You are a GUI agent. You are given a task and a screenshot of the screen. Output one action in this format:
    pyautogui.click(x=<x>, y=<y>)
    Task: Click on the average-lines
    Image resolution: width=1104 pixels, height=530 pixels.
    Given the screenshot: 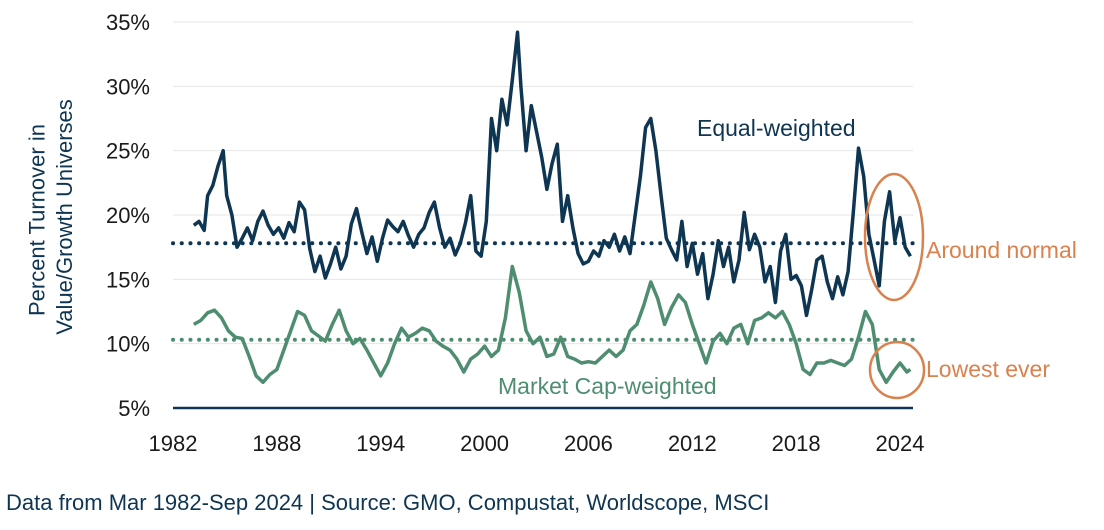 What is the action you would take?
    pyautogui.click(x=543, y=291)
    